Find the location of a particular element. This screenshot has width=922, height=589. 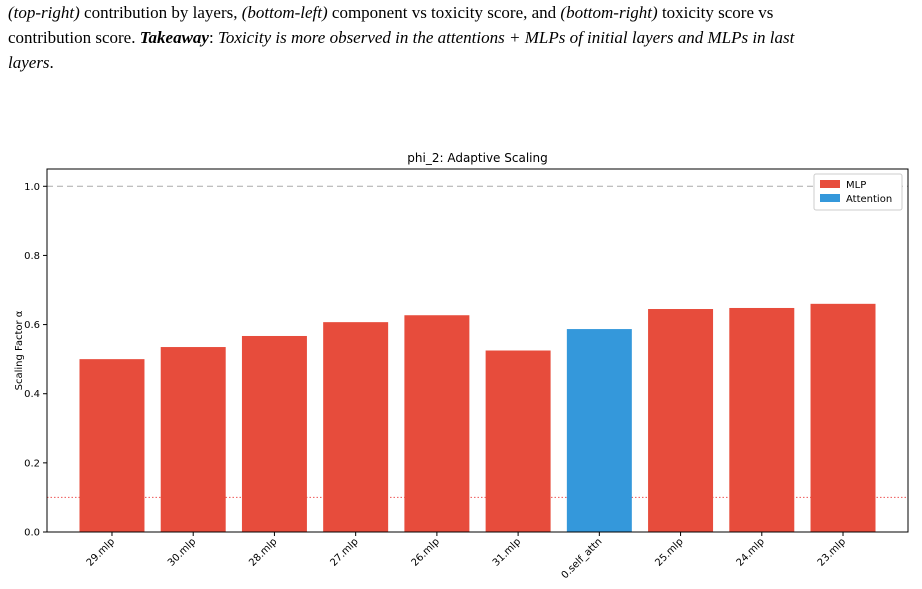

bar-31.mlp is located at coordinates (518, 441).